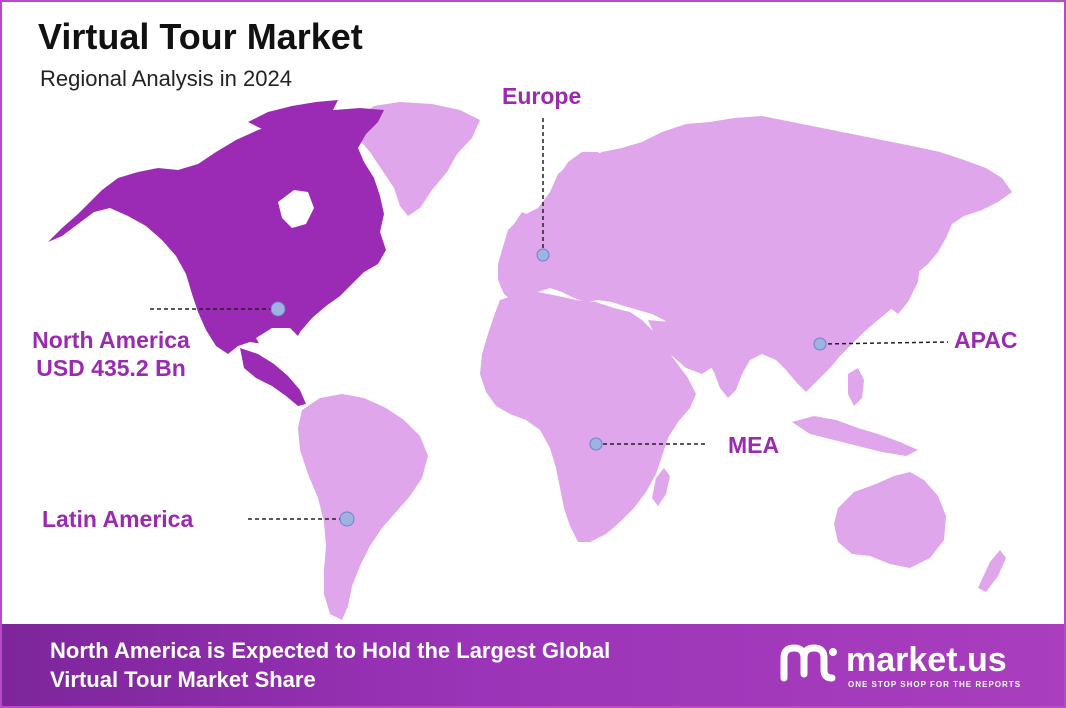 The width and height of the screenshot is (1066, 708). What do you see at coordinates (681, 347) in the screenshot?
I see `arabia-shape` at bounding box center [681, 347].